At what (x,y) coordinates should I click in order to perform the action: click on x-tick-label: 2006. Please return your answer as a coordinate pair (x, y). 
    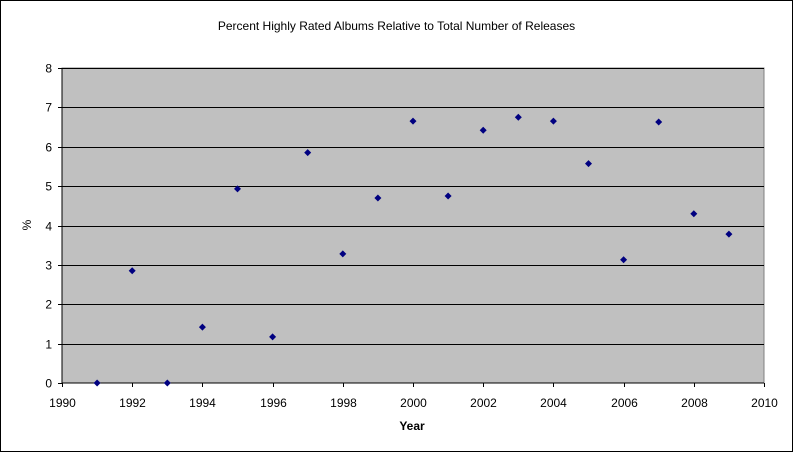
    Looking at the image, I should click on (624, 403).